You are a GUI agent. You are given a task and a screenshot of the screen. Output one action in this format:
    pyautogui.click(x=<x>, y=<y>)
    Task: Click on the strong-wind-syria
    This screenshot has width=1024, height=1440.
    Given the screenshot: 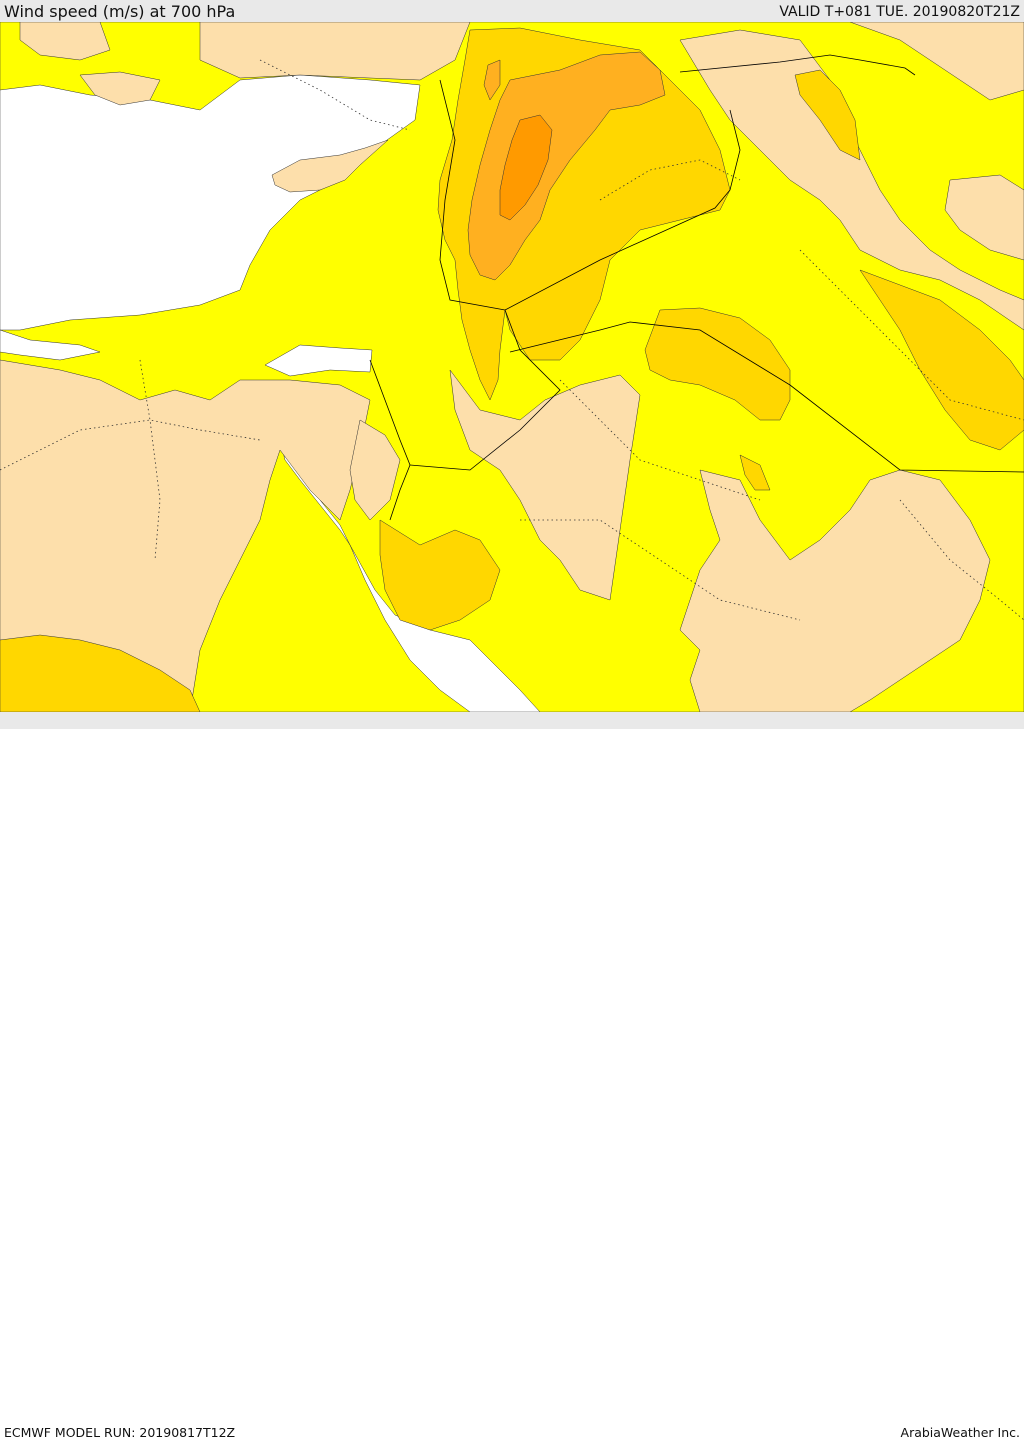 What is the action you would take?
    pyautogui.click(x=566, y=166)
    